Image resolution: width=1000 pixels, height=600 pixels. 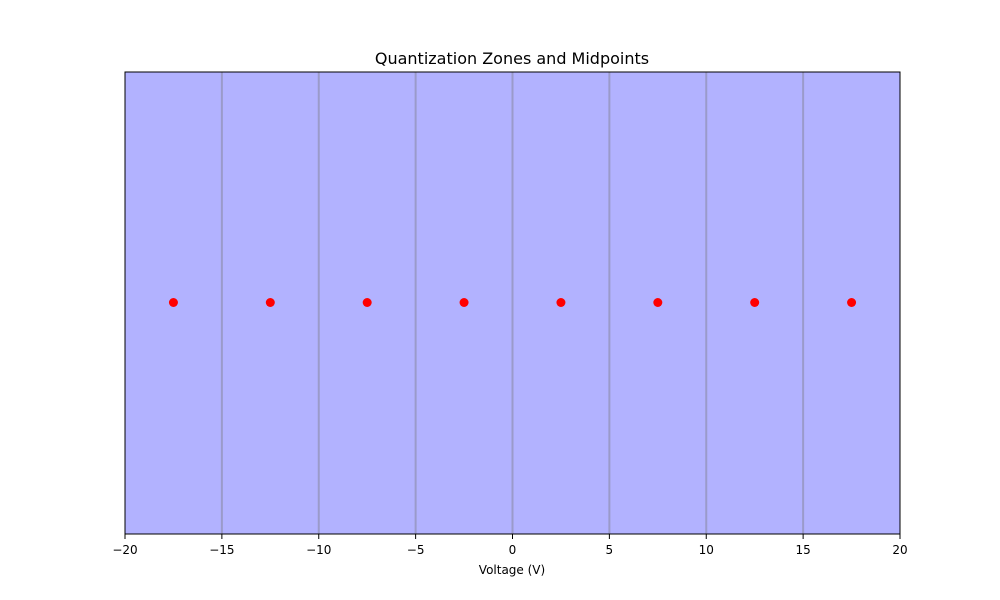 What do you see at coordinates (512, 58) in the screenshot?
I see `chart-title: Quantization Zones and Midpoints` at bounding box center [512, 58].